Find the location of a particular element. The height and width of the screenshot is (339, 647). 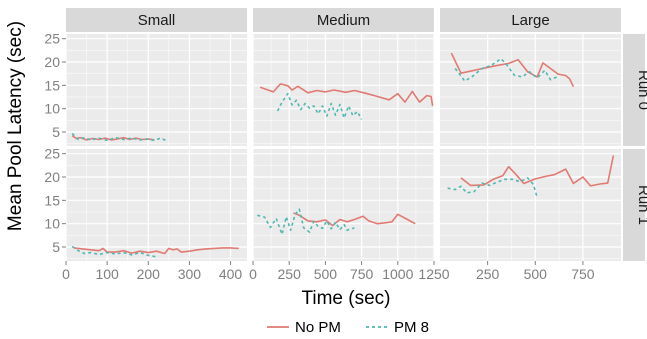

series-line-pm-8-run-1-medium is located at coordinates (306, 222).